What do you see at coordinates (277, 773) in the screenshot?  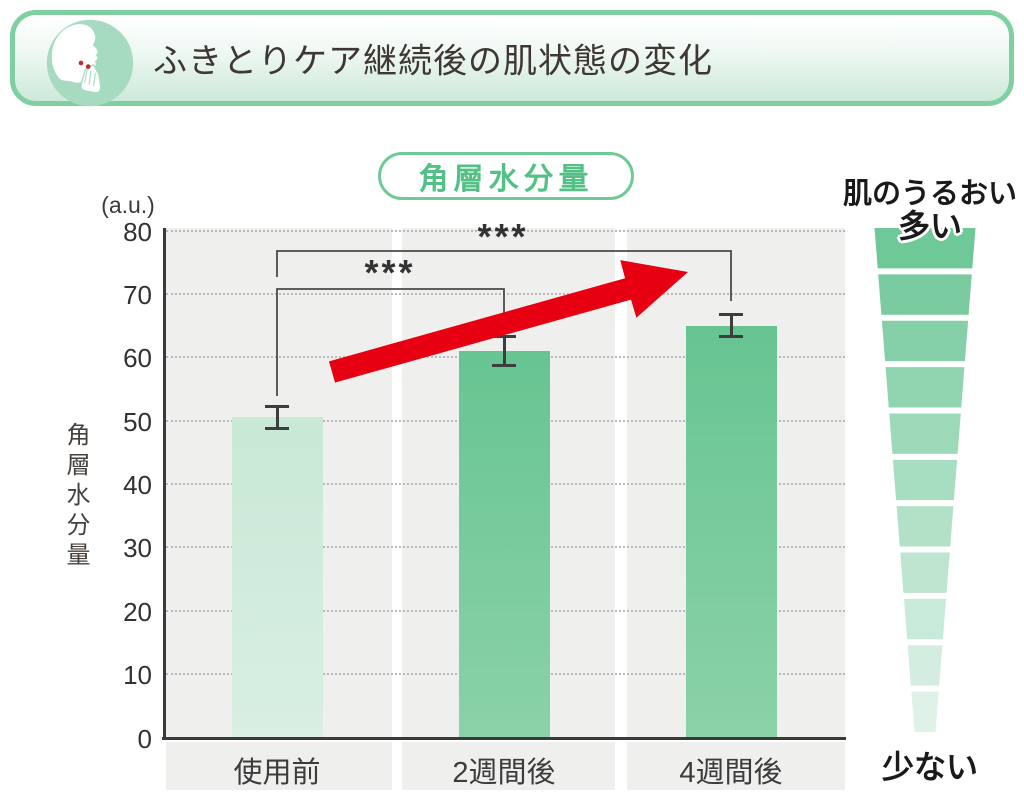 I see `x-axis-label: 使用前` at bounding box center [277, 773].